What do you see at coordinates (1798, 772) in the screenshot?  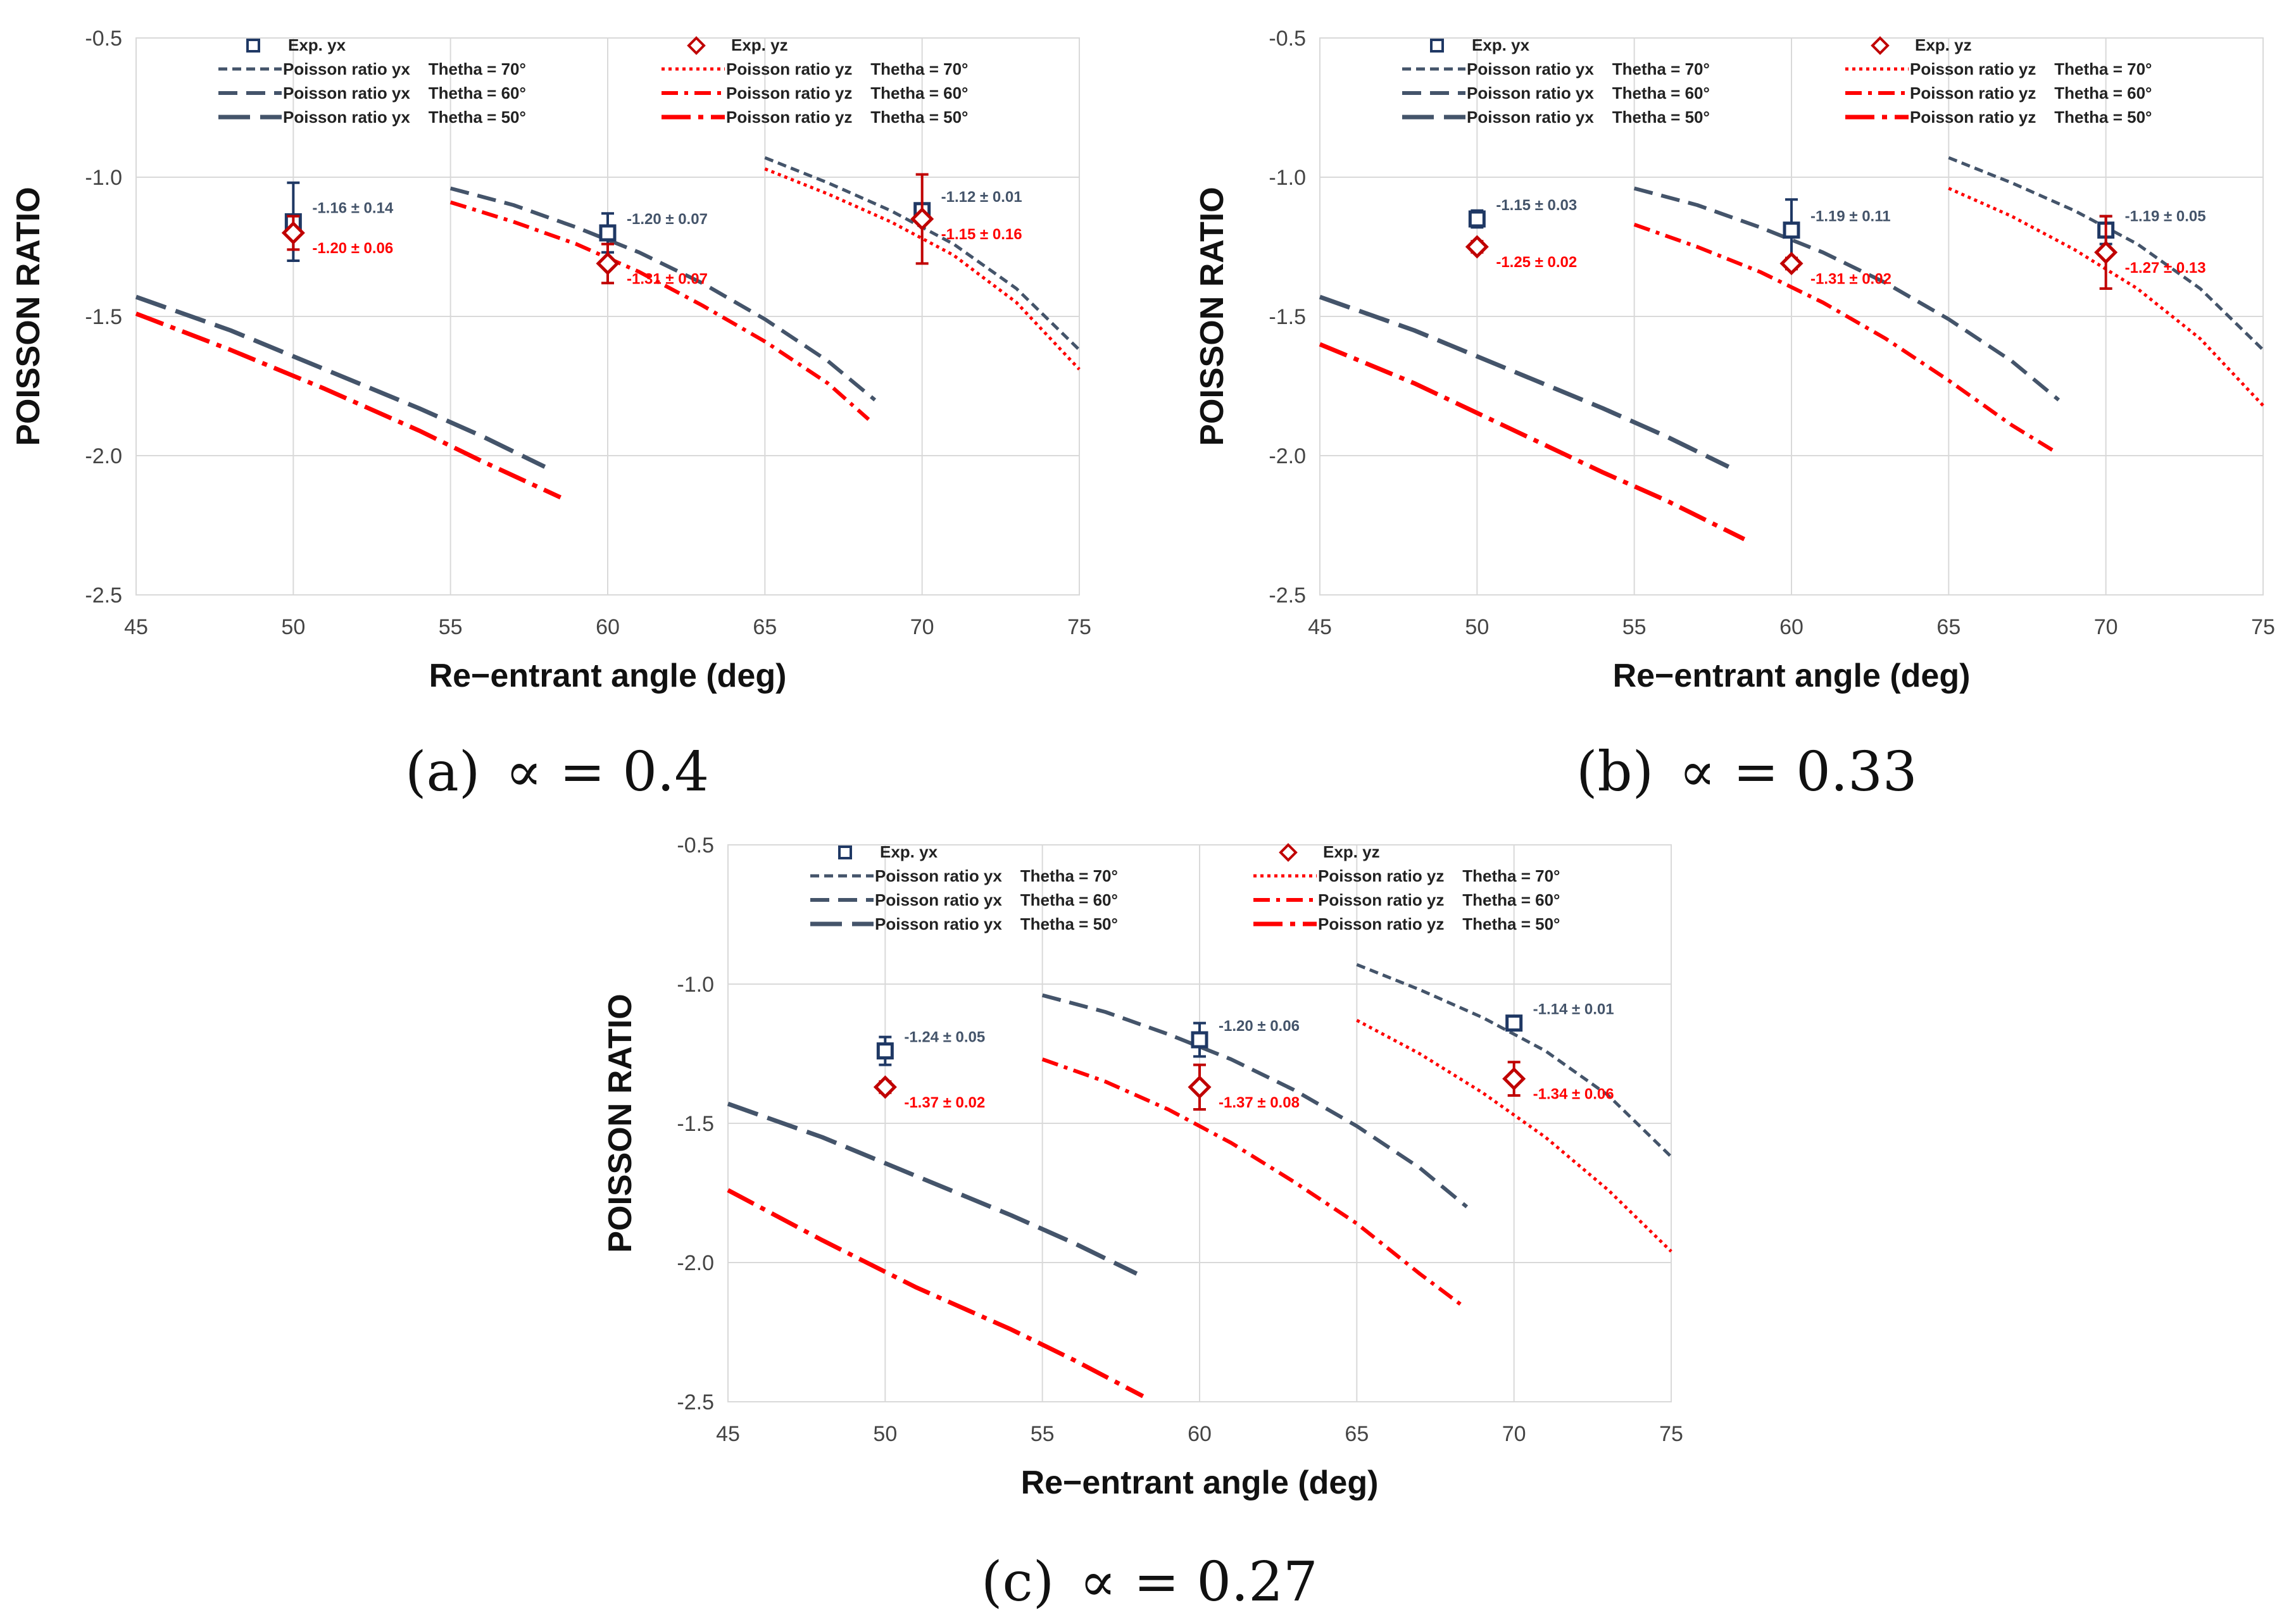 I see `caption-b-text: ∝ = 0.33` at bounding box center [1798, 772].